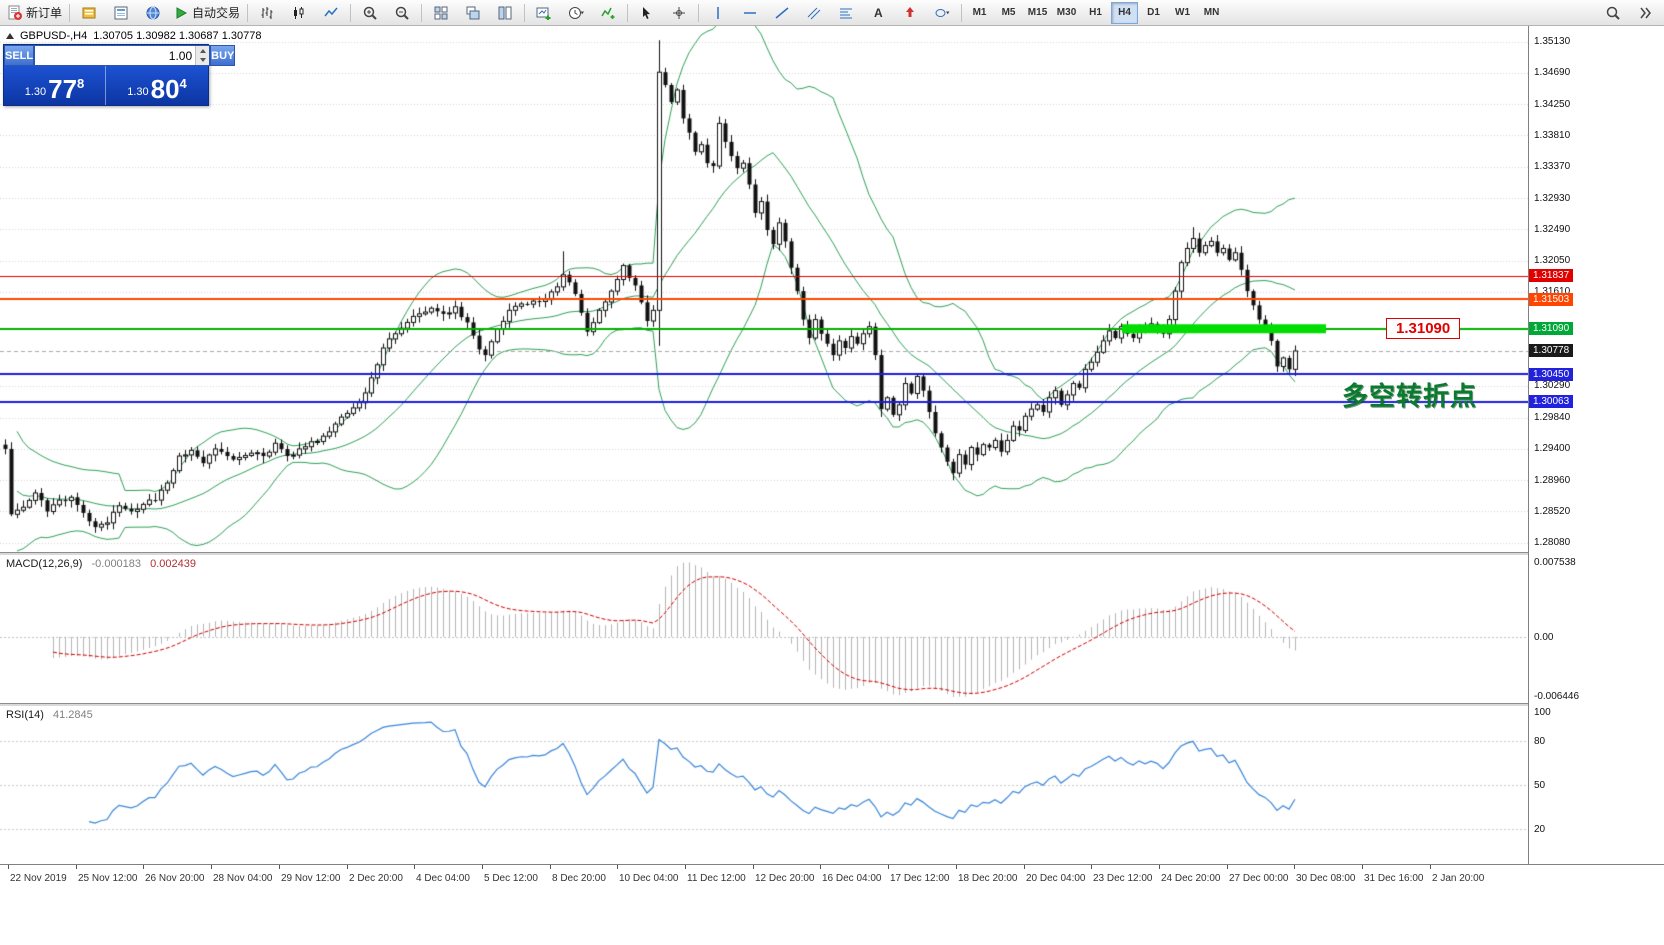  What do you see at coordinates (785, 878) in the screenshot?
I see `time-axis-label: 12 Dec 20:00` at bounding box center [785, 878].